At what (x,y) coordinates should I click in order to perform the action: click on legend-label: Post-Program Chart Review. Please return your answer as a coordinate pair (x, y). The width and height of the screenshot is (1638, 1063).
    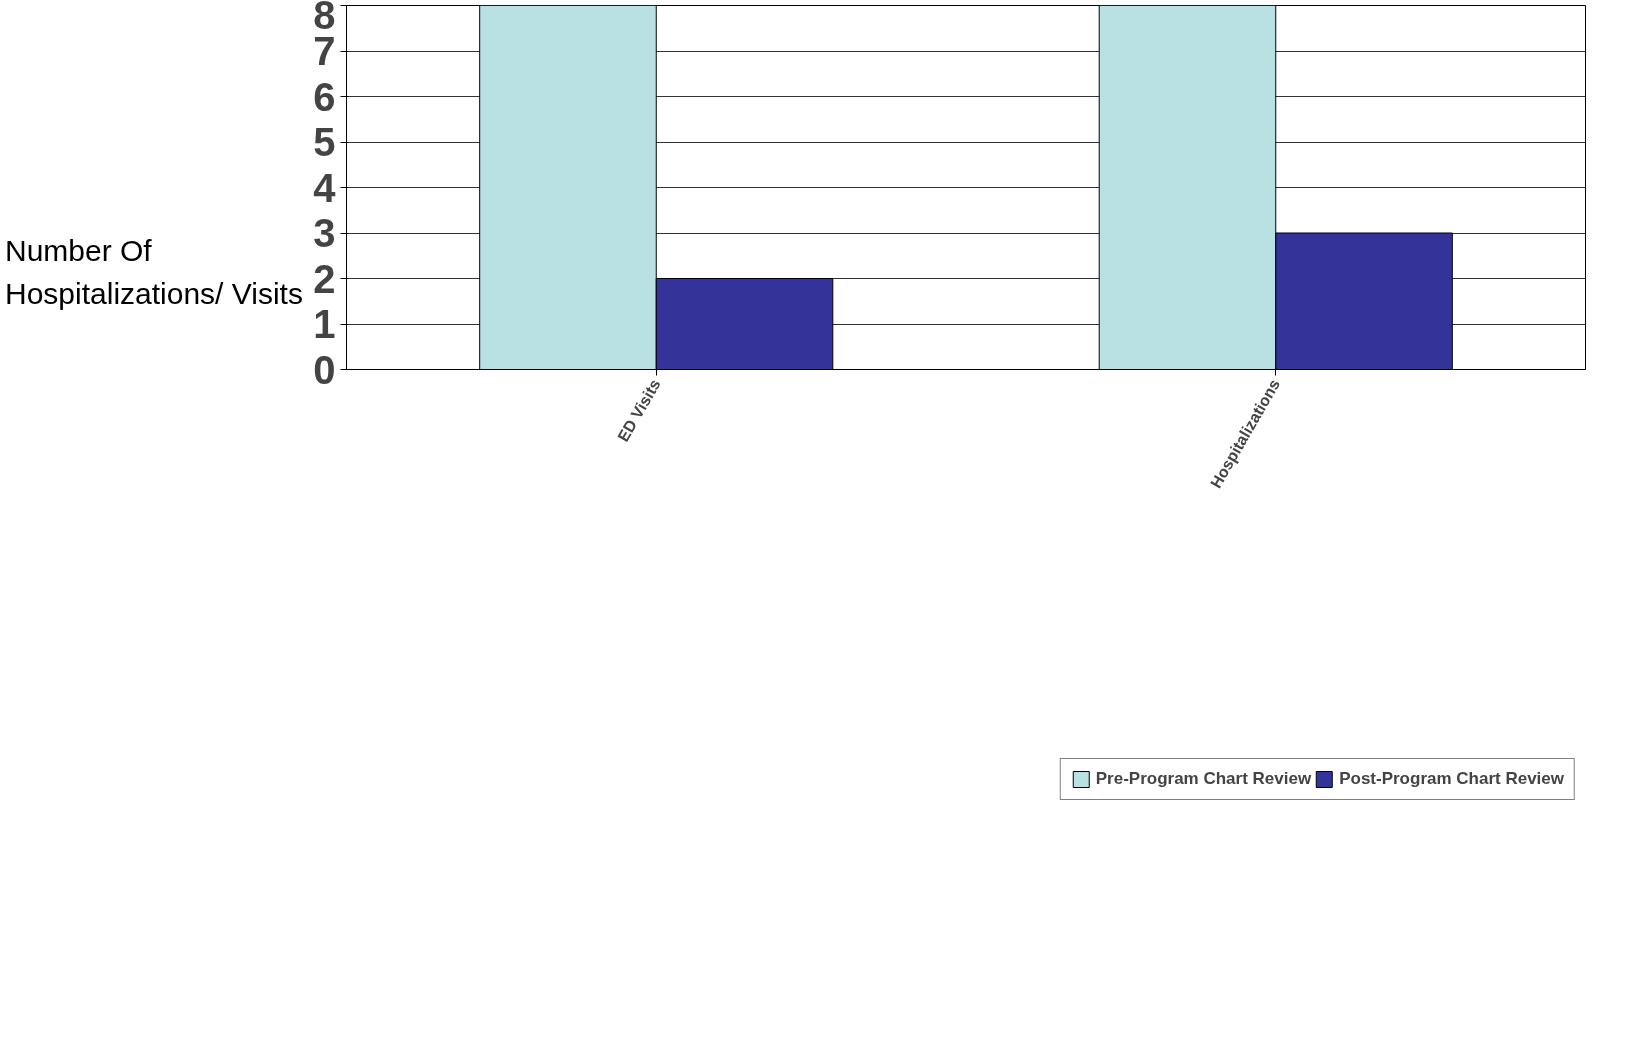
    Looking at the image, I should click on (1451, 779).